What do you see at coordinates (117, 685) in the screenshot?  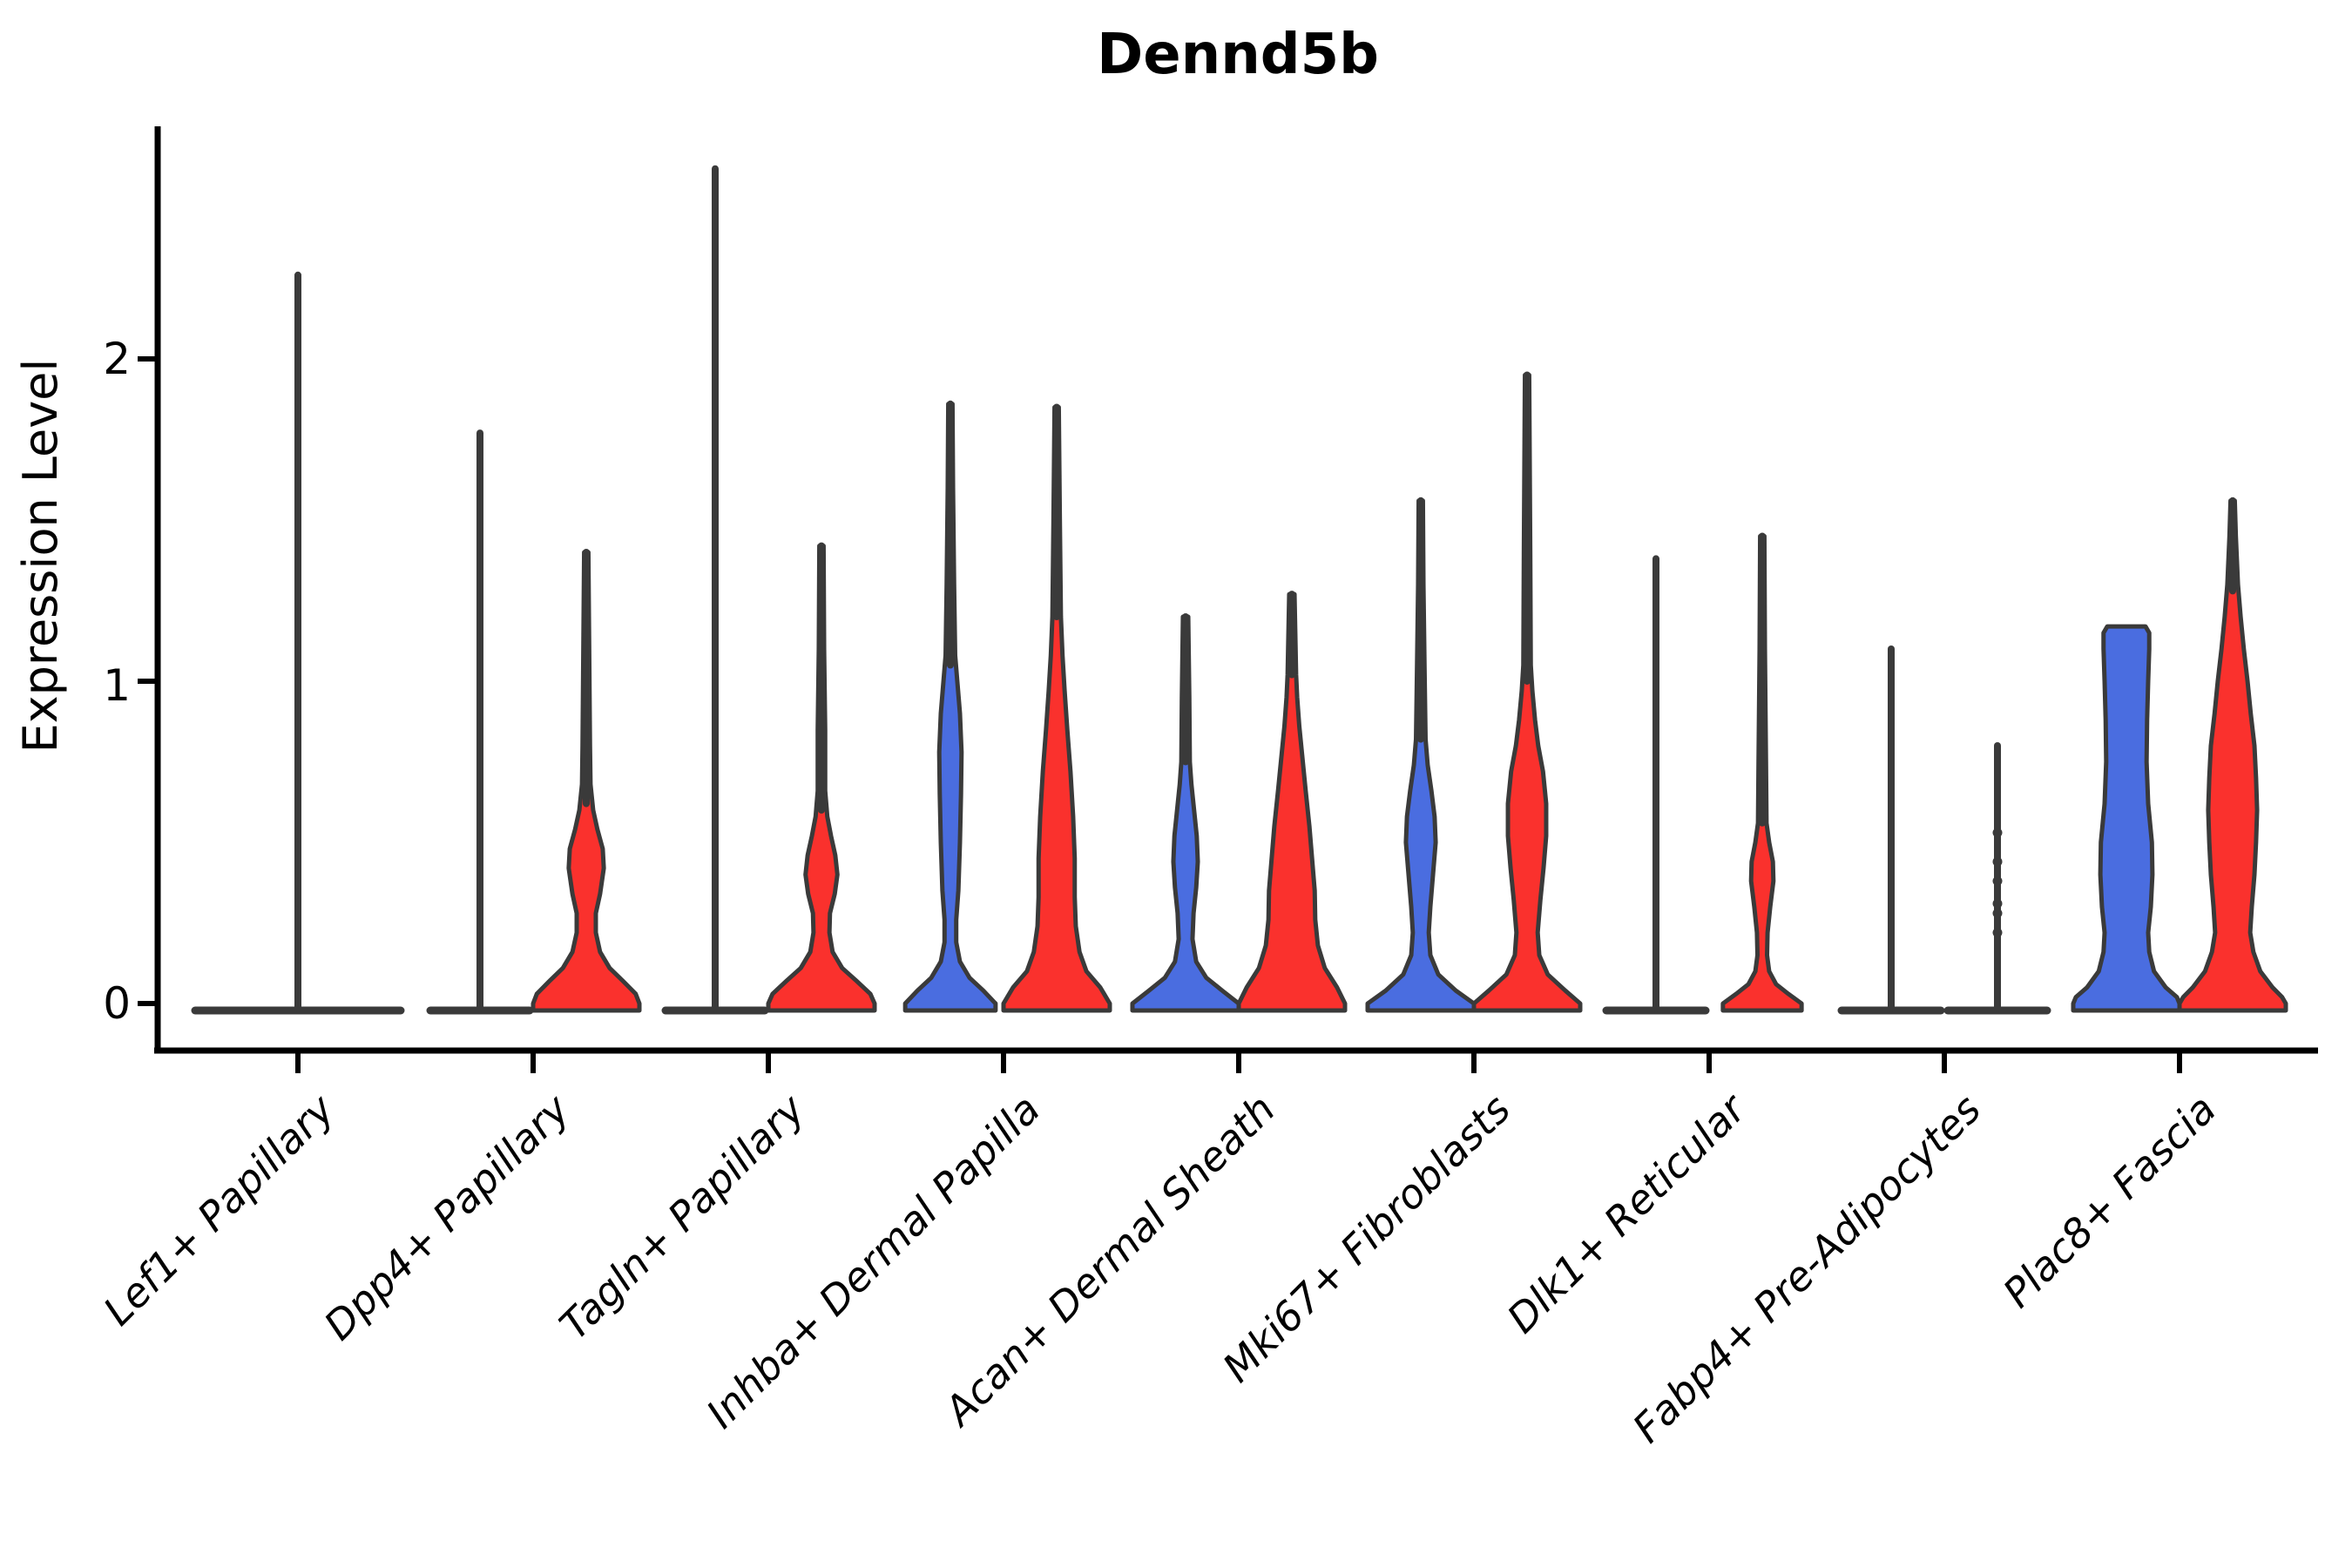 I see `y-tick-label-1: 1` at bounding box center [117, 685].